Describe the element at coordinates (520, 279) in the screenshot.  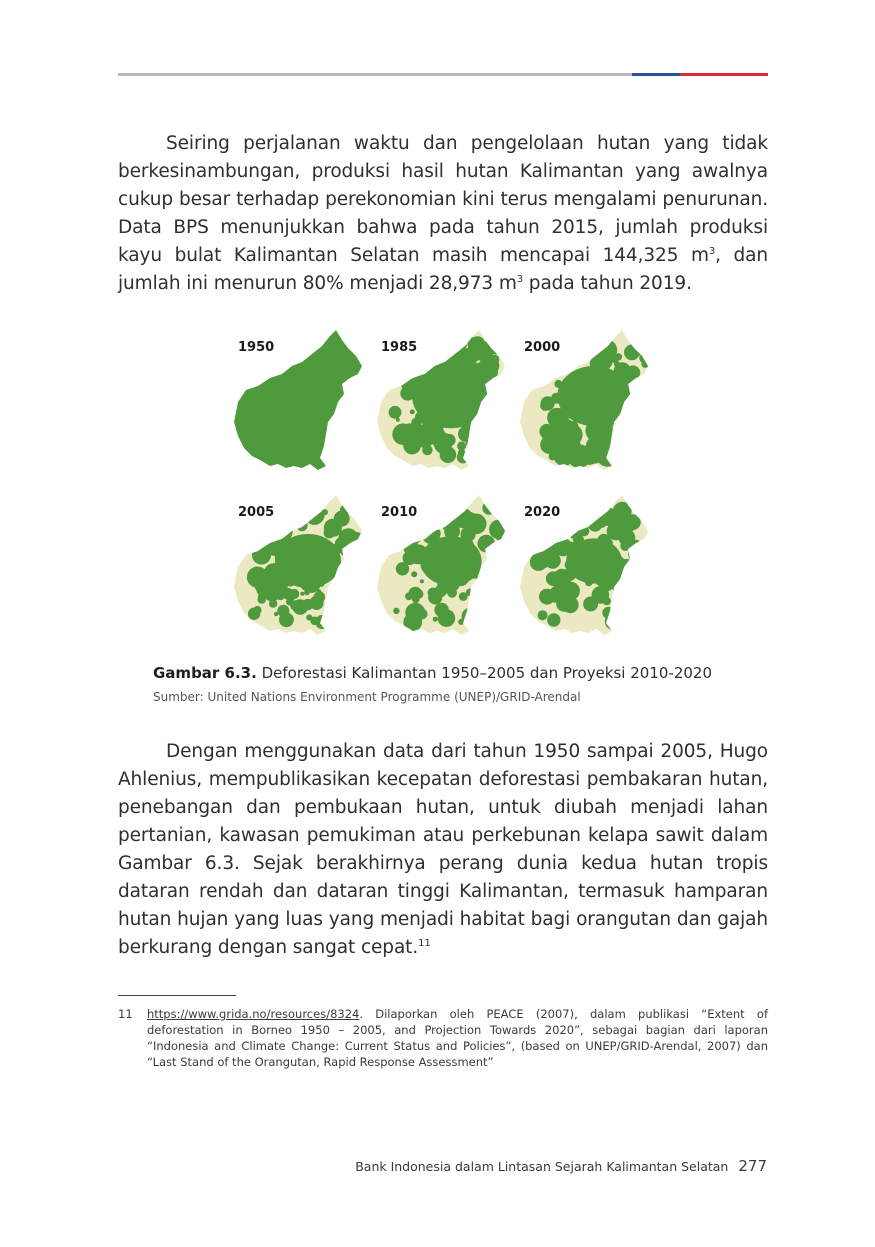
I see `superscript-cubic-b: 3` at that location.